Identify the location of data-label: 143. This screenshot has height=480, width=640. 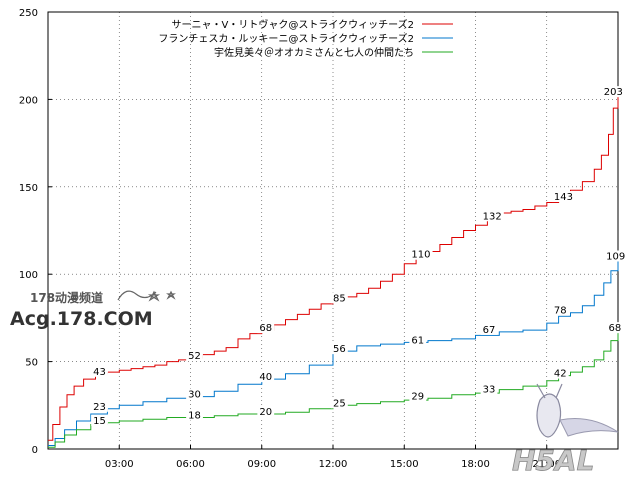
(563, 197).